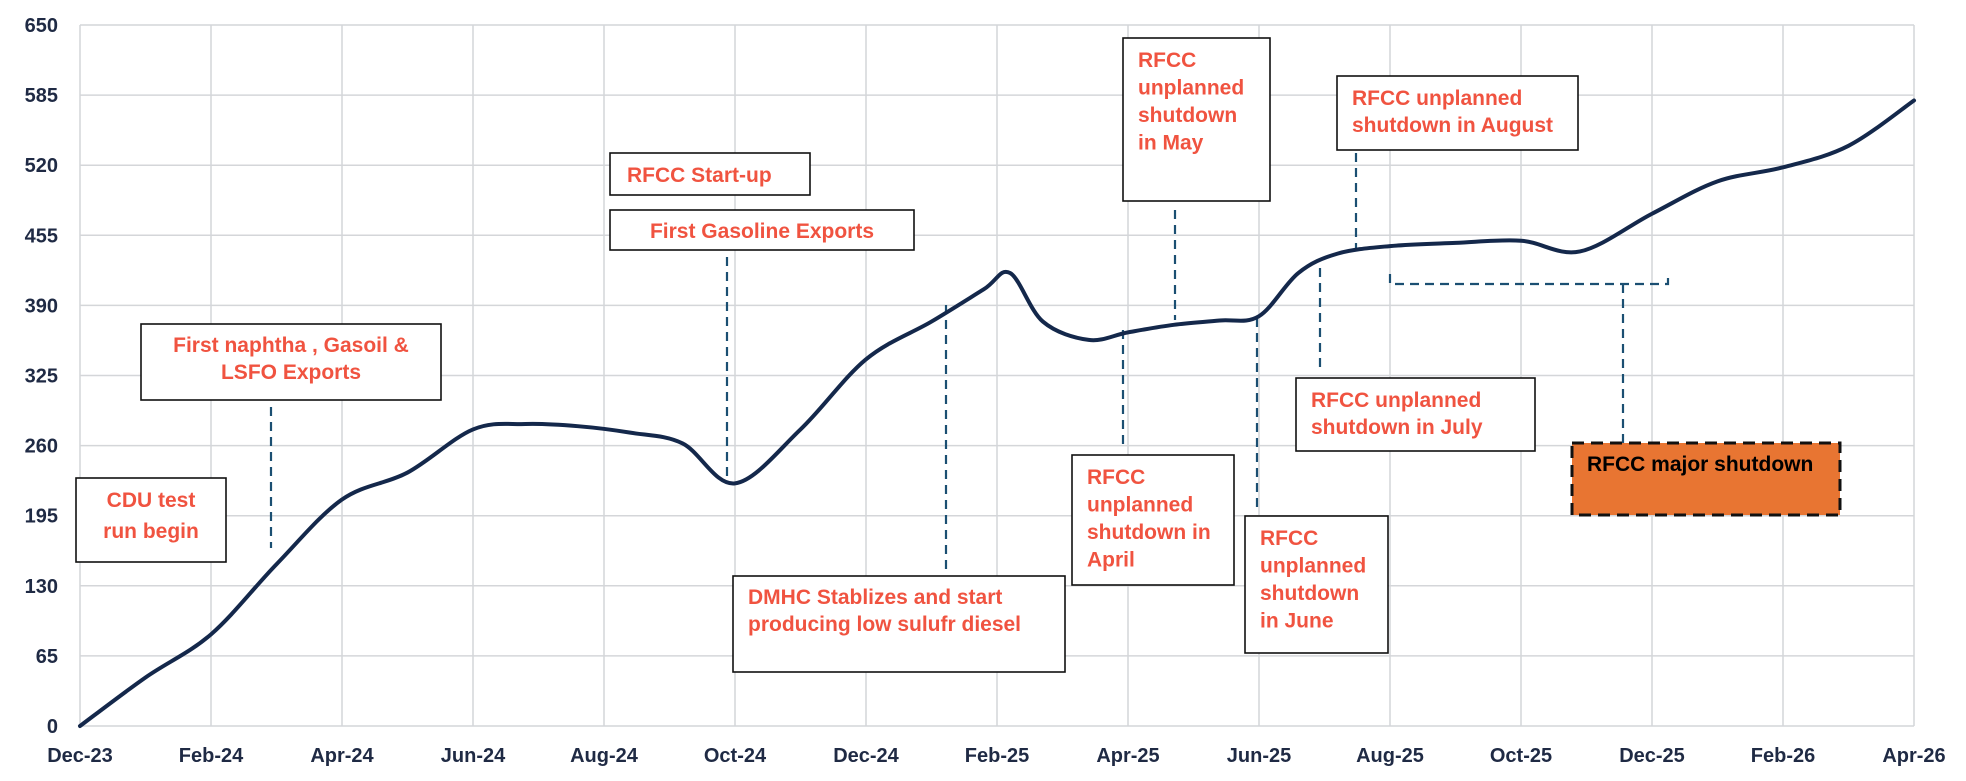 Image resolution: width=1966 pixels, height=781 pixels. I want to click on annotation-text: in June, so click(1297, 621).